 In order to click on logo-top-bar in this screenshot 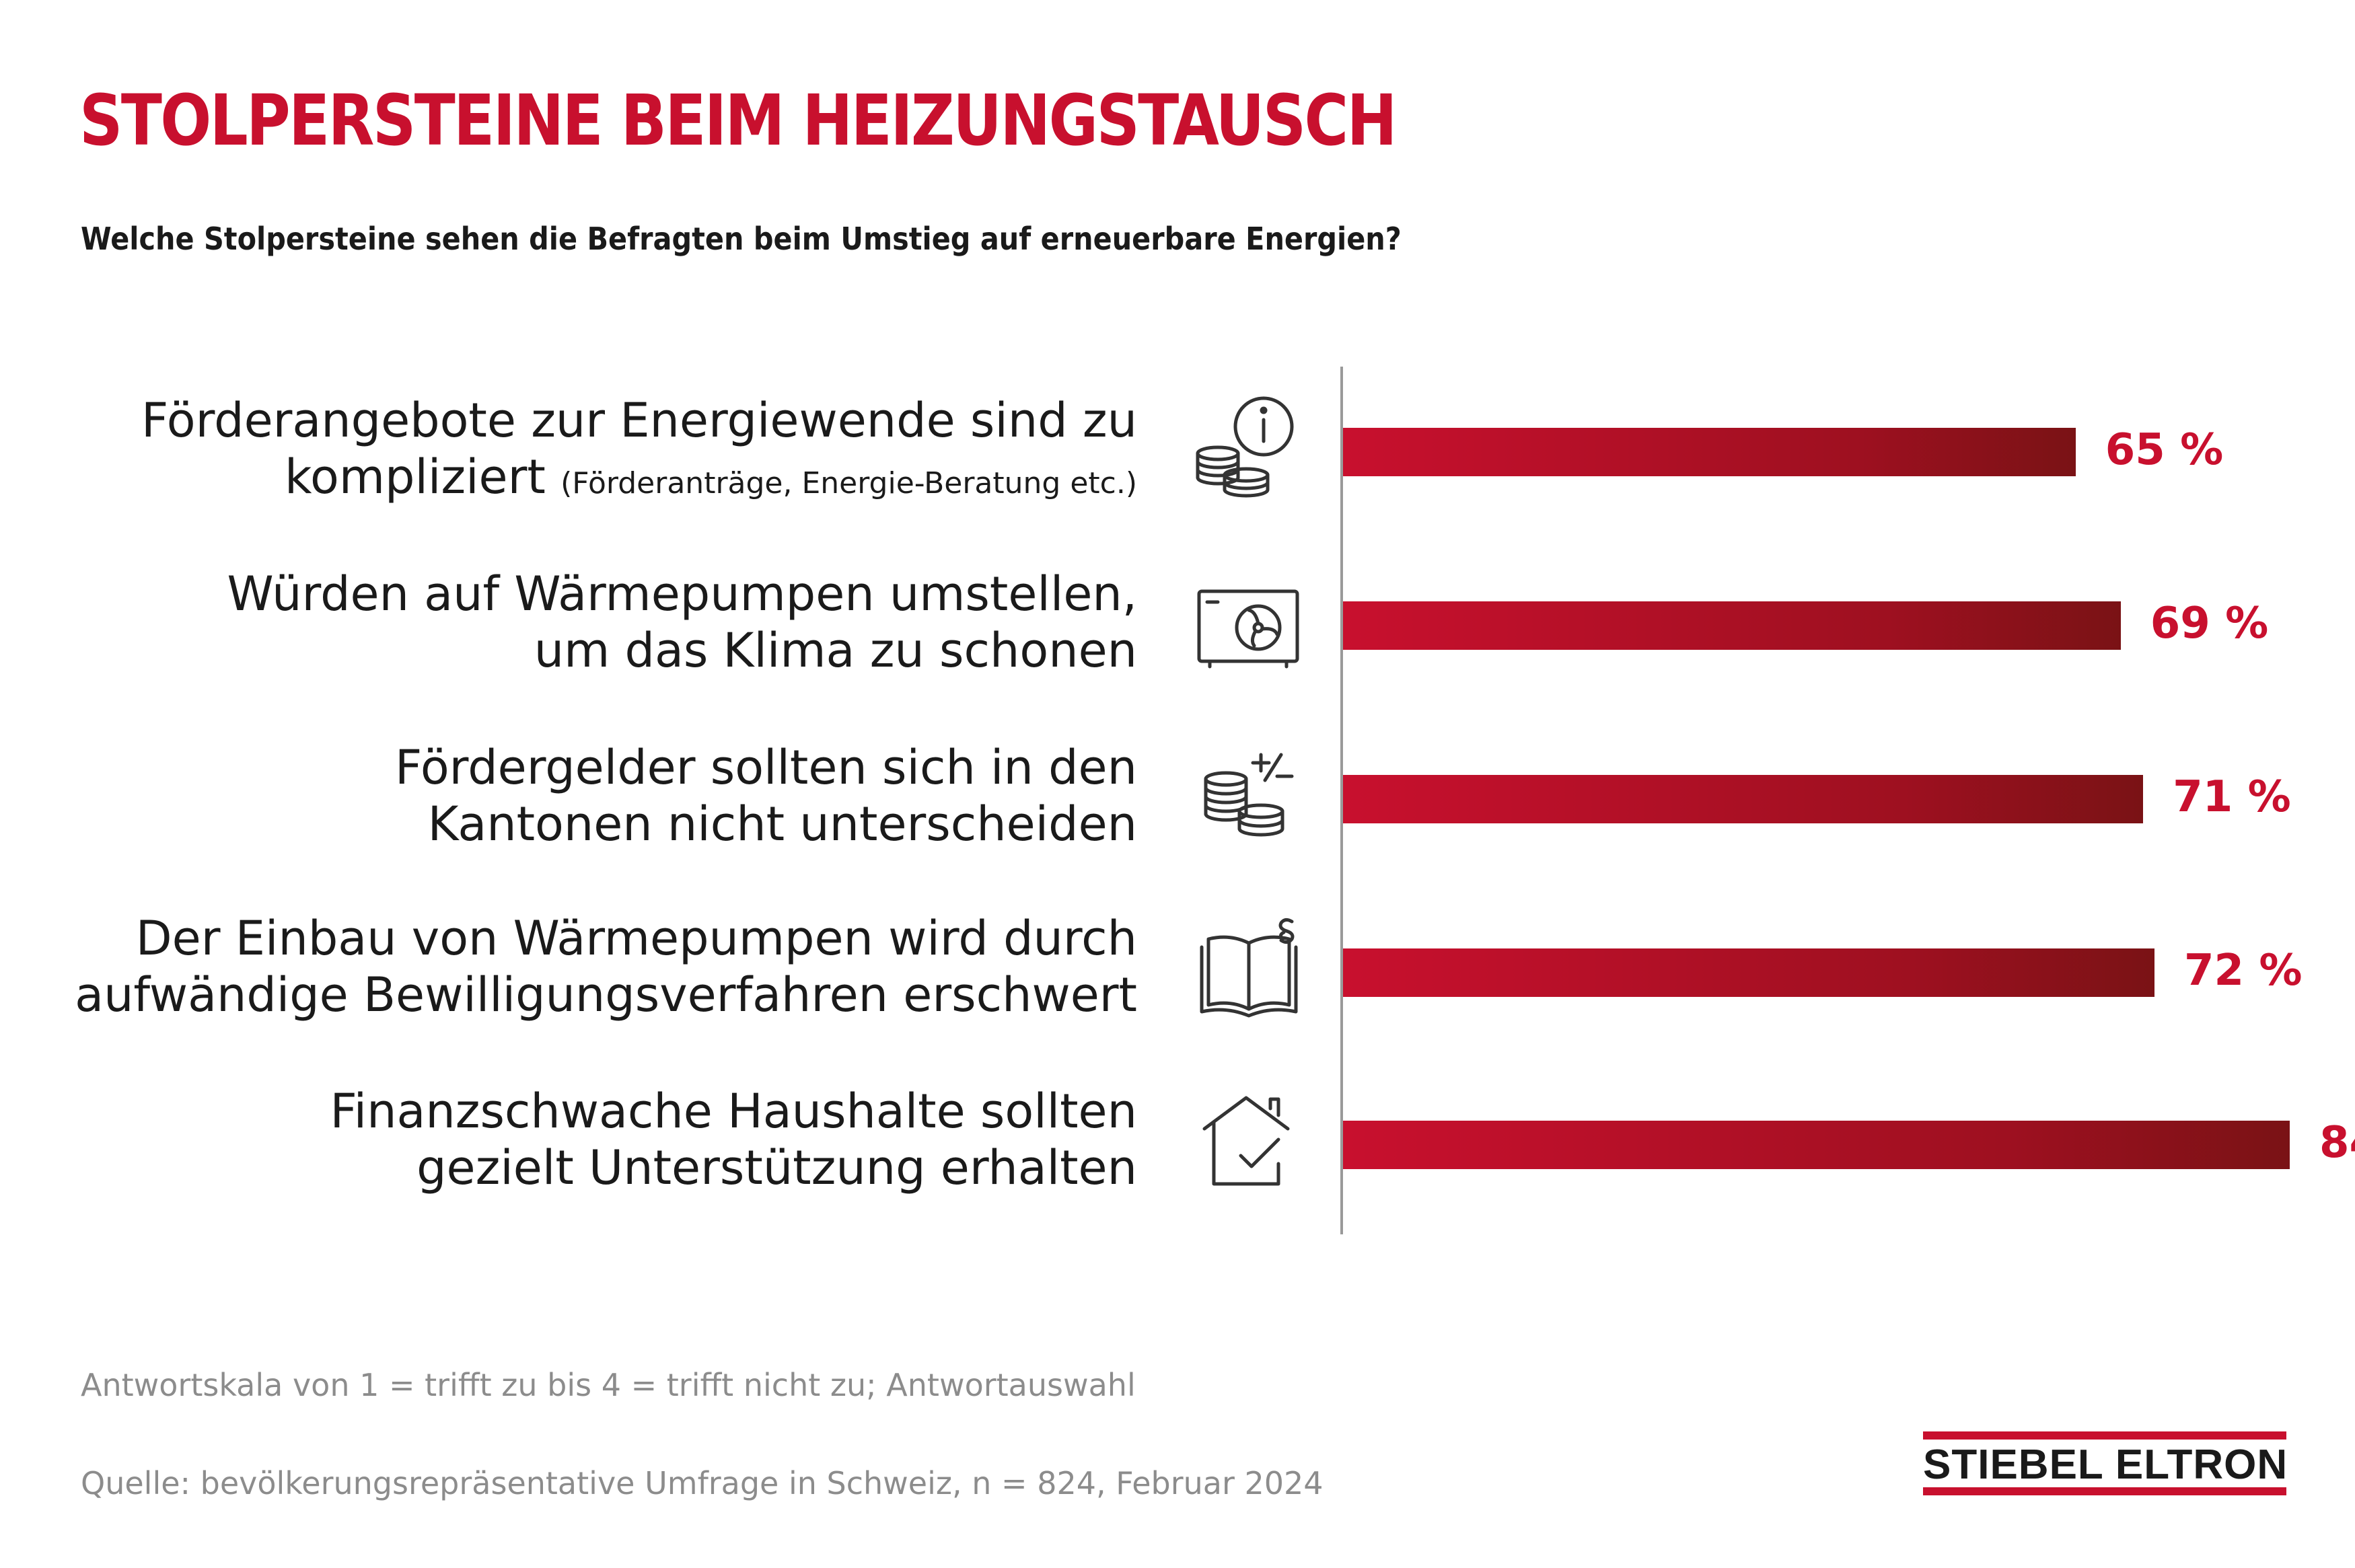, I will do `click(2104, 1435)`.